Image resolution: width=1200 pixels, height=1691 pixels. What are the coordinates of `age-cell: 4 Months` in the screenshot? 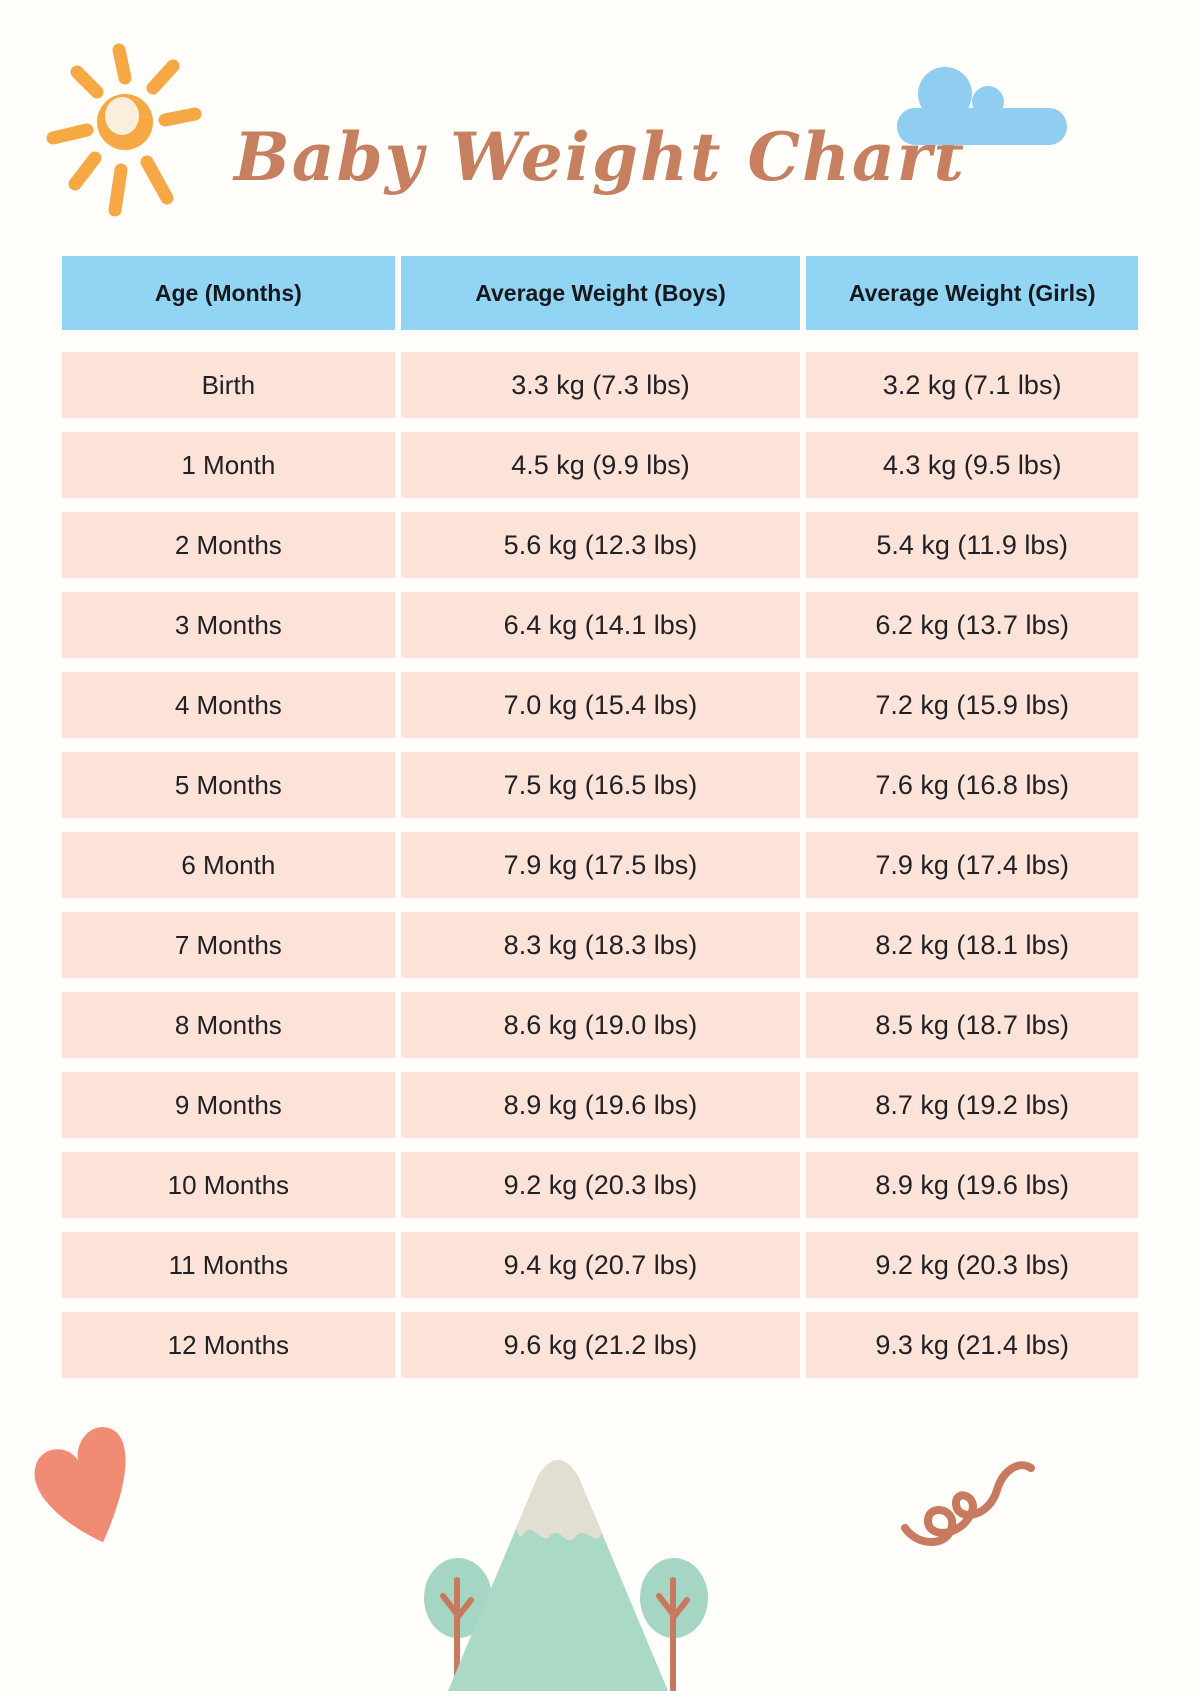 It's located at (228, 705).